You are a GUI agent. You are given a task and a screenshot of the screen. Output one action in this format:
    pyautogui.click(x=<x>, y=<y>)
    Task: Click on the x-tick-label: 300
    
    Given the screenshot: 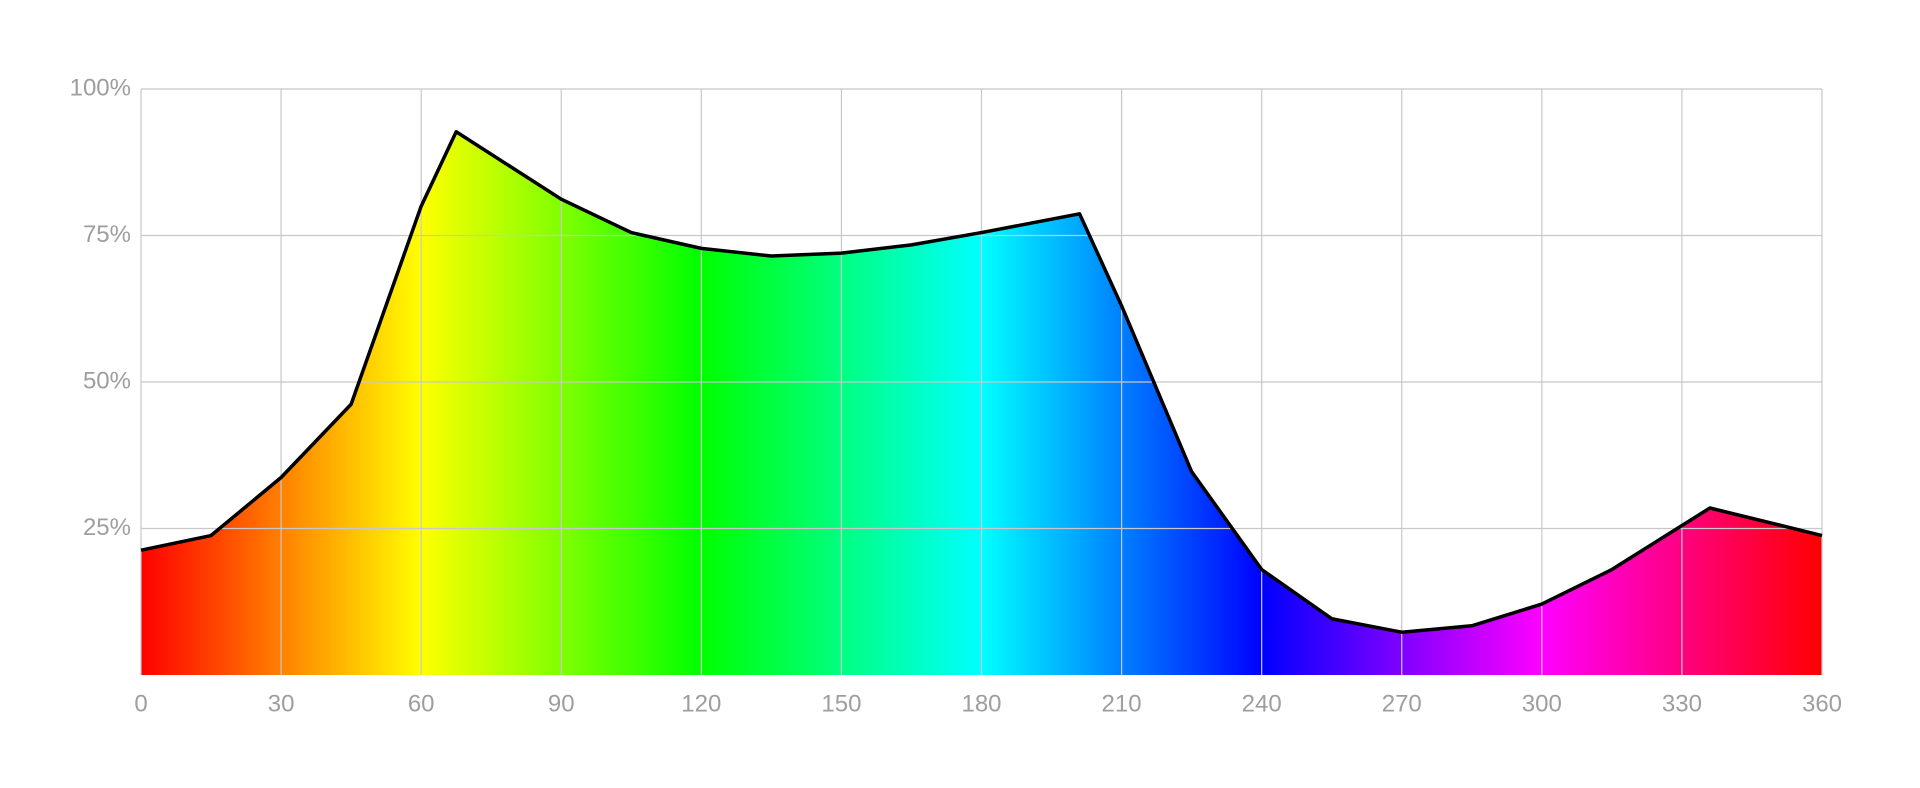 What is the action you would take?
    pyautogui.click(x=1542, y=703)
    